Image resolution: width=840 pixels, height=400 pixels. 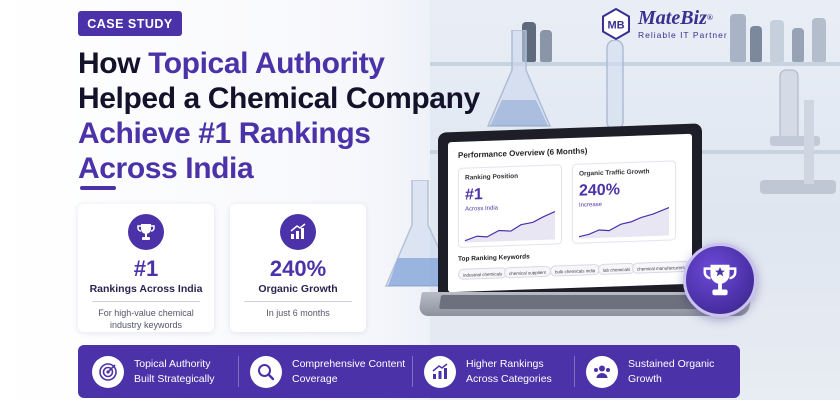 What do you see at coordinates (505, 363) in the screenshot?
I see `feature-line: Higher Rankings` at bounding box center [505, 363].